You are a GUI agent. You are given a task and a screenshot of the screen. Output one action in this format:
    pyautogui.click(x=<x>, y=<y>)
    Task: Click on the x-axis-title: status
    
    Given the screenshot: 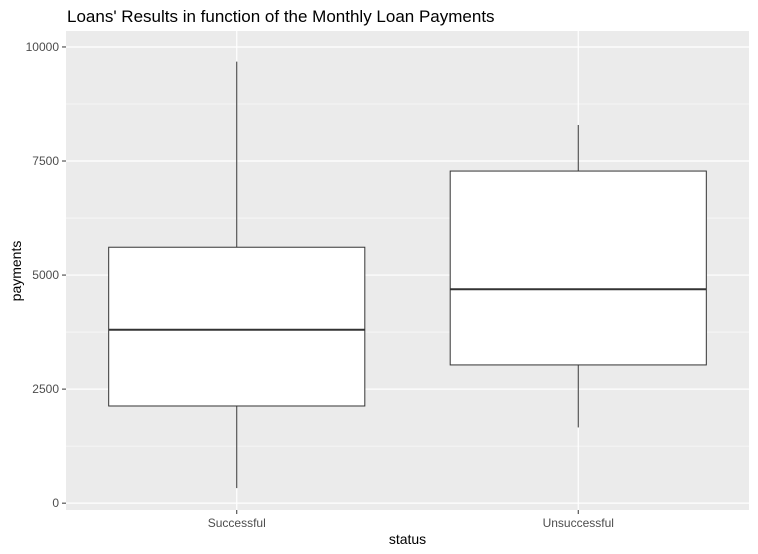 What is the action you would take?
    pyautogui.click(x=407, y=539)
    